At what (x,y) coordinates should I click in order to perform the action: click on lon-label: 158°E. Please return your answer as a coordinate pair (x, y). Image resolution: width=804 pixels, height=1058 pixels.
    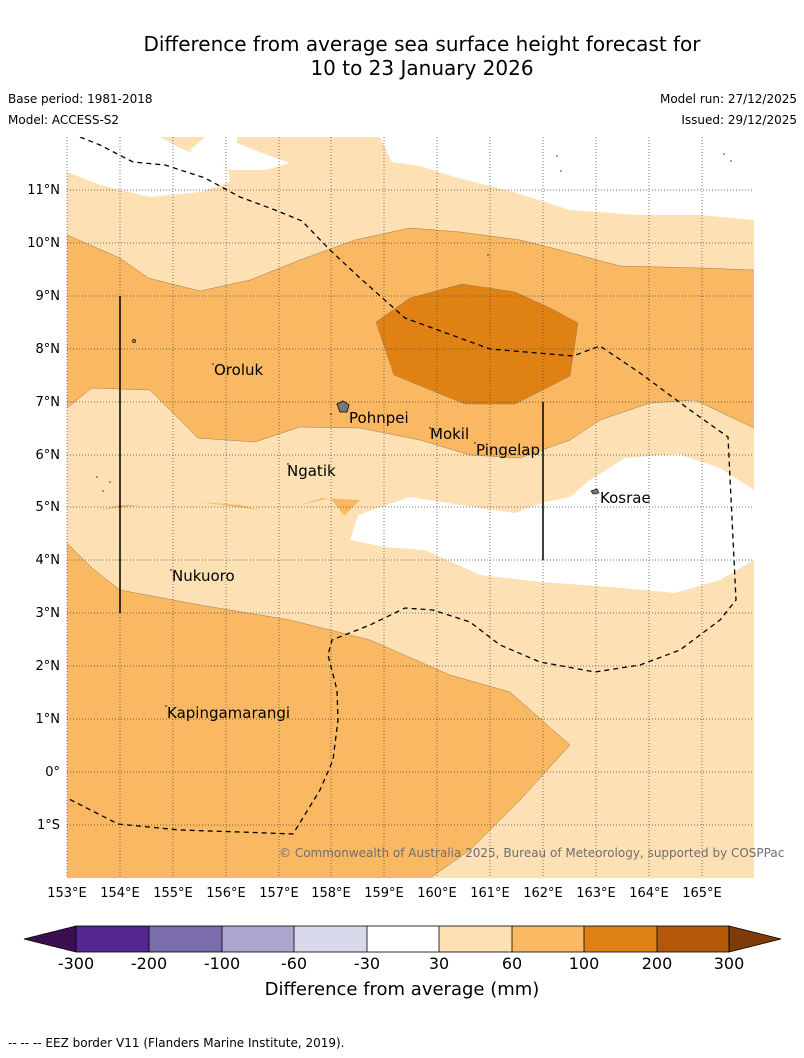
    Looking at the image, I should click on (331, 893).